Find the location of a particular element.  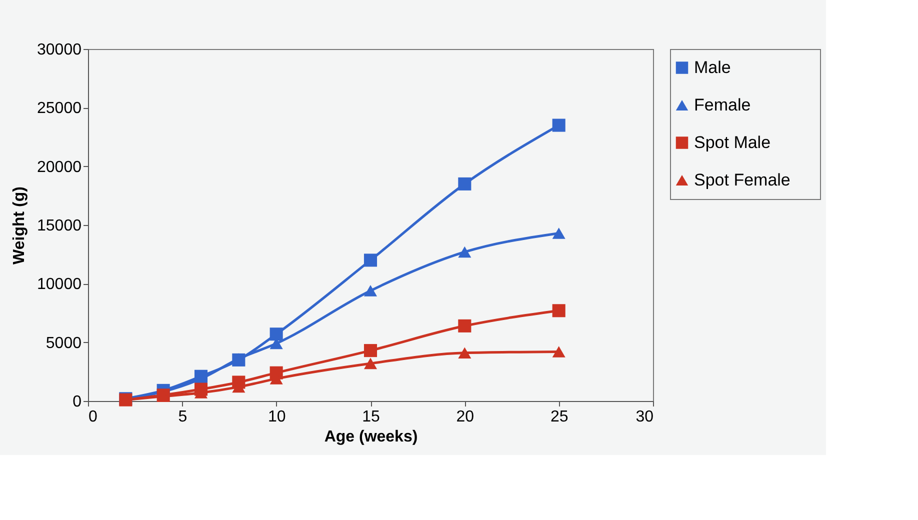

legend-label: Male is located at coordinates (712, 67).